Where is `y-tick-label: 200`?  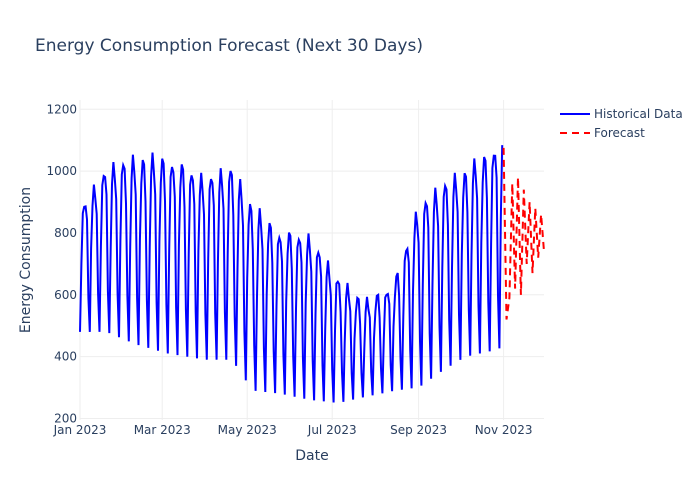
y-tick-label: 200 is located at coordinates (65, 418).